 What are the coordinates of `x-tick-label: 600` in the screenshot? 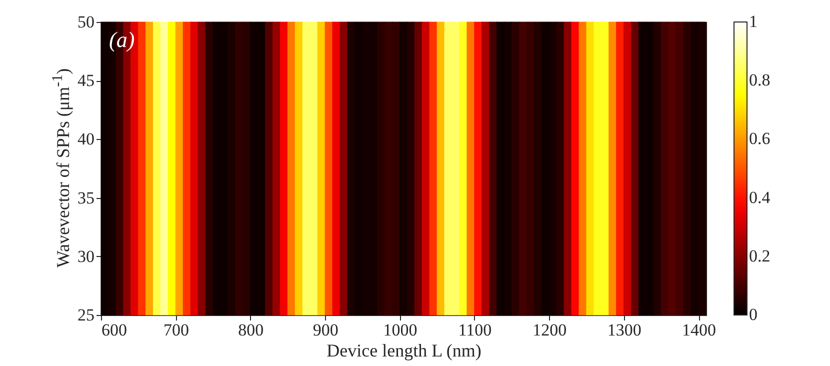 It's located at (114, 330).